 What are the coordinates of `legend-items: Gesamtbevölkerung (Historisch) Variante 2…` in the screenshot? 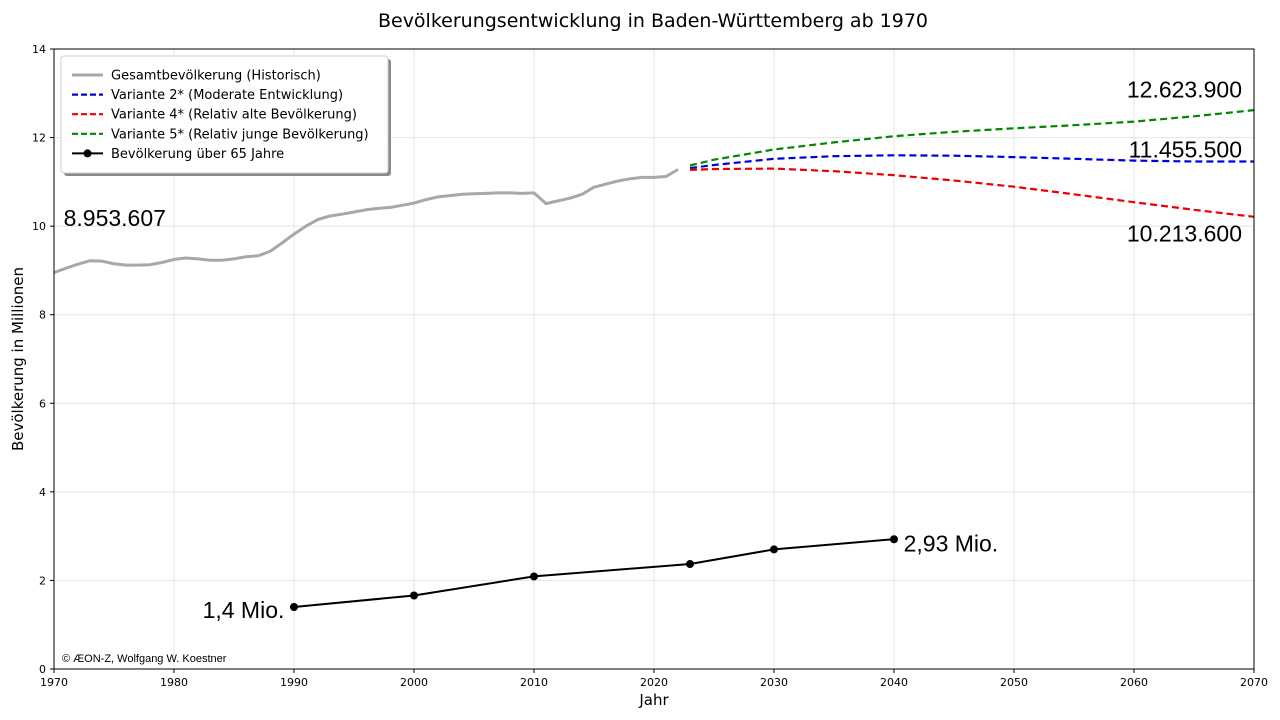 It's located at (220, 115).